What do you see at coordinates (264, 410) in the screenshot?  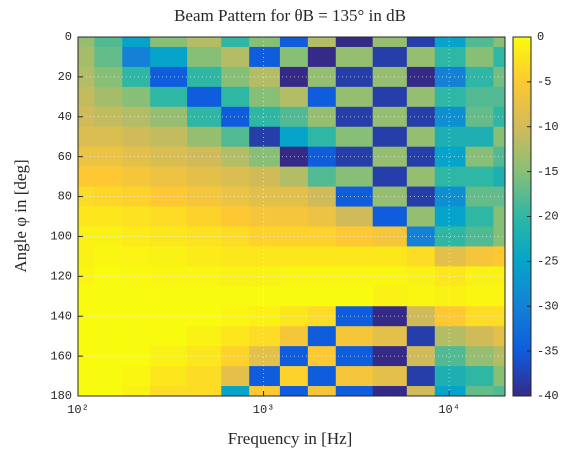 I see `x-tick-label: 10³` at bounding box center [264, 410].